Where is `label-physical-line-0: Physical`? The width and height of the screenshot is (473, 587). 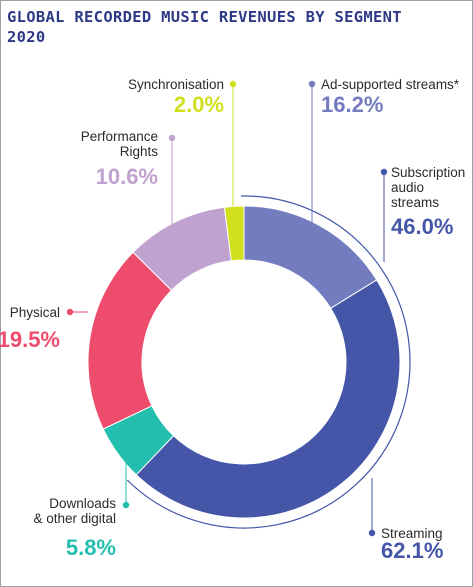 label-physical-line-0: Physical is located at coordinates (35, 312).